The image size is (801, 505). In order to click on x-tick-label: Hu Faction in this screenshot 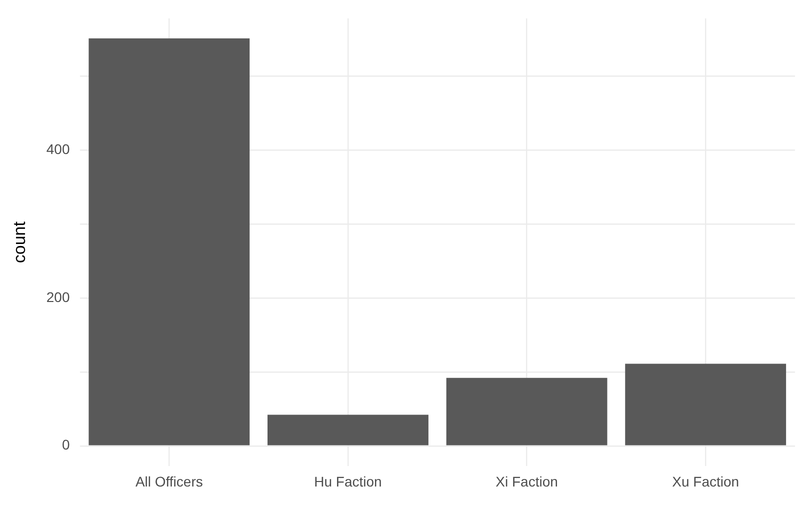, I will do `click(348, 481)`.